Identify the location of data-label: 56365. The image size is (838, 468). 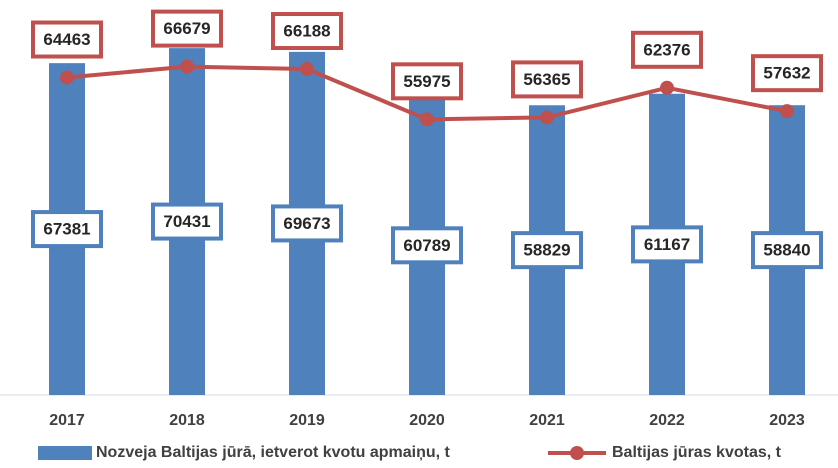
(546, 79).